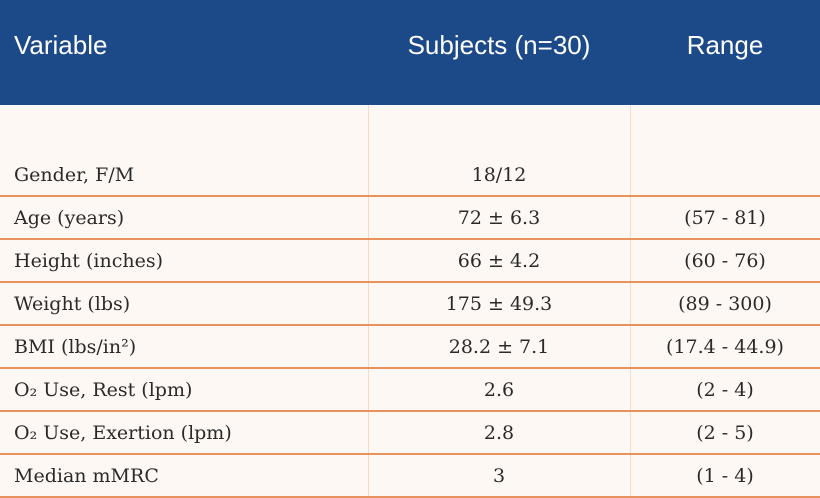 The image size is (820, 498). I want to click on table-cell: Height (inches), so click(88, 260).